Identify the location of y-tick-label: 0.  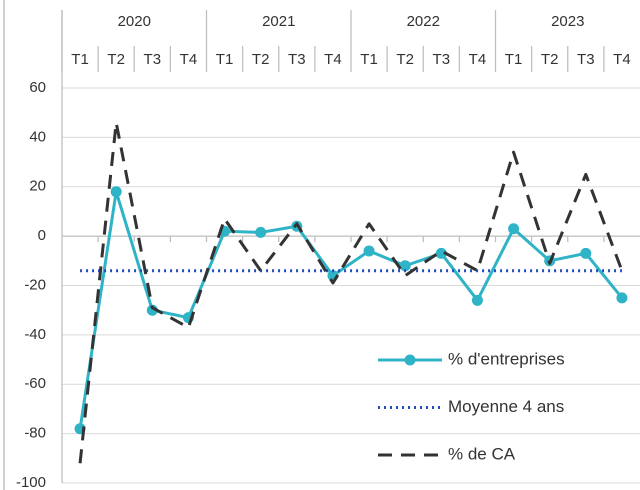
(42, 235).